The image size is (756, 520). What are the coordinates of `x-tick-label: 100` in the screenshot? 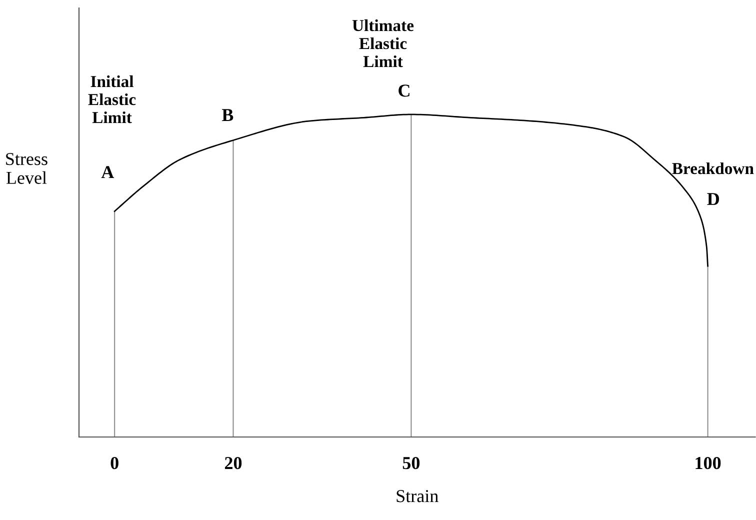 It's located at (708, 463).